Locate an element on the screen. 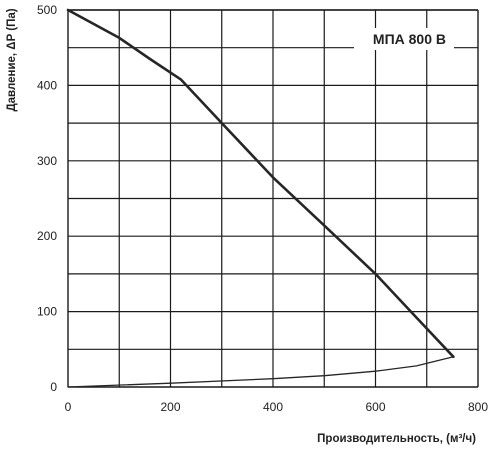  y-tick-label: 500 is located at coordinates (47, 10).